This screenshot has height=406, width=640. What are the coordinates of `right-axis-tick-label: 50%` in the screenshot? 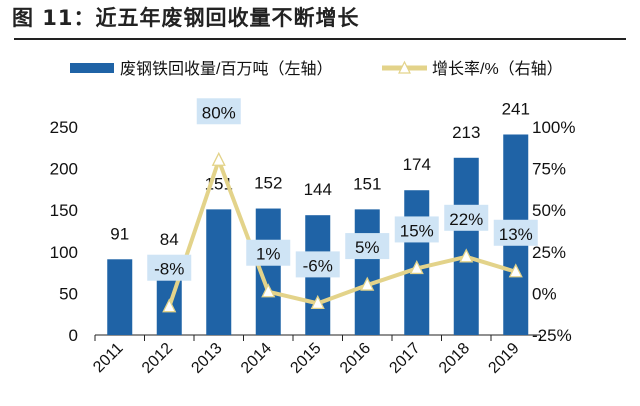 It's located at (549, 210).